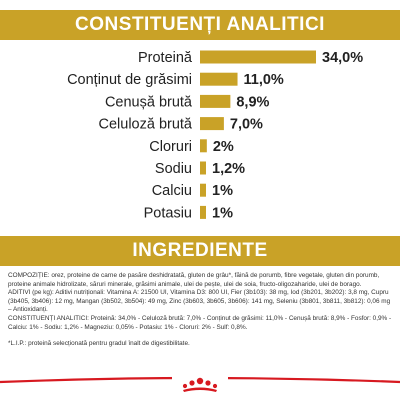 The image size is (400, 400). I want to click on category-label: Cenușă brută, so click(149, 102).